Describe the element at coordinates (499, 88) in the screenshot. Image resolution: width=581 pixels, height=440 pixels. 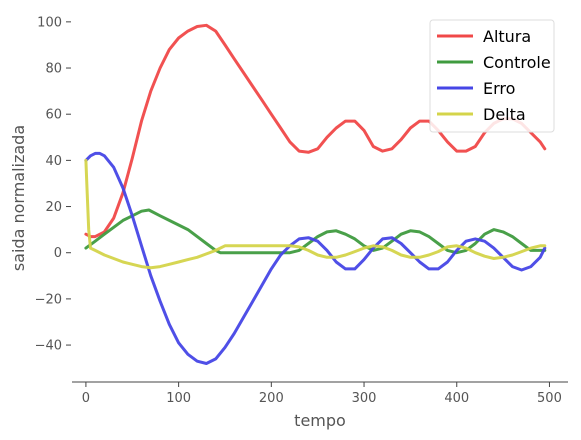
I see `legend-label: Erro` at that location.